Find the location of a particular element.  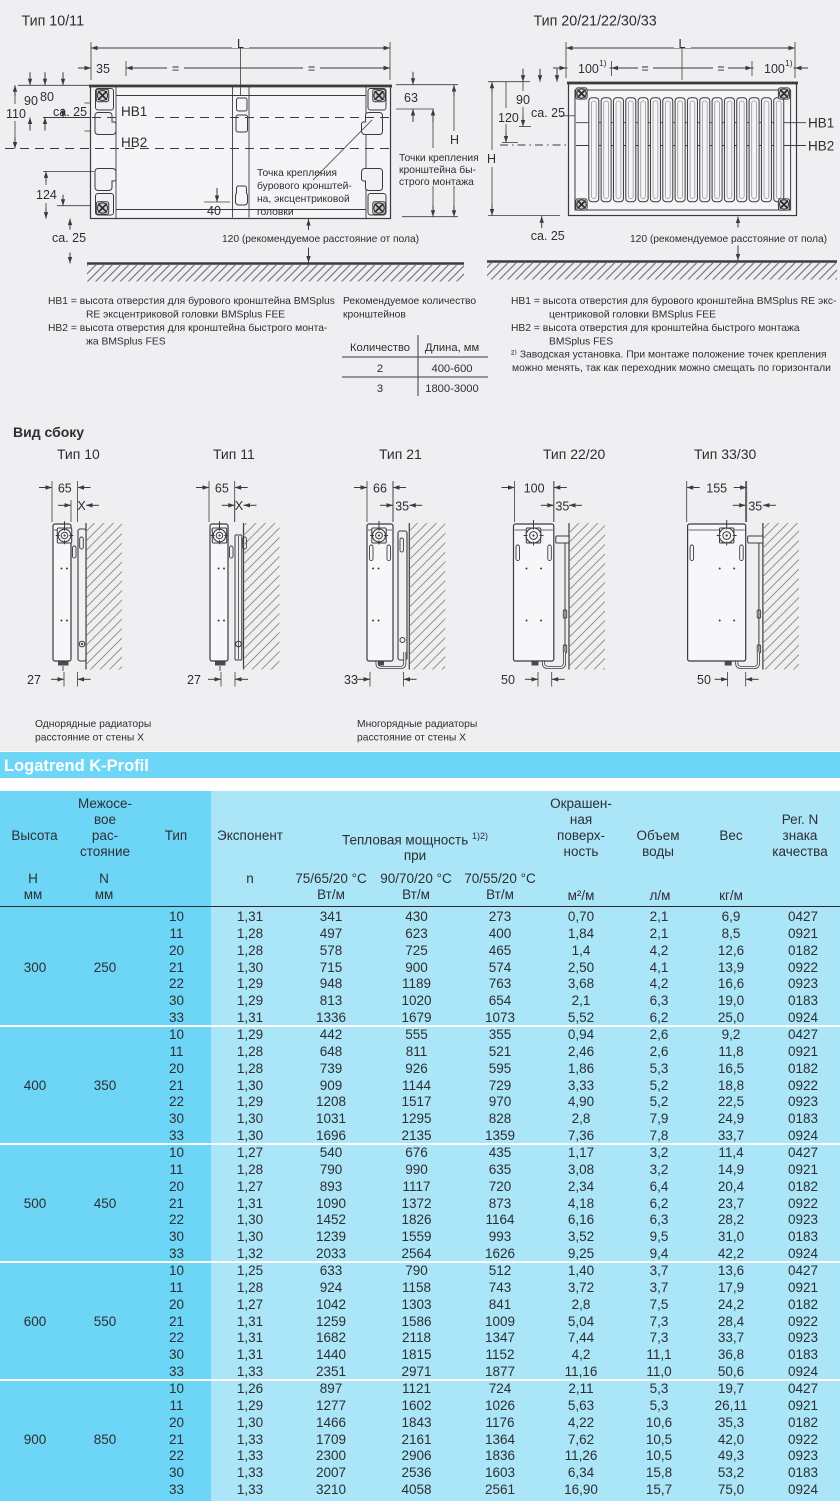

svg-text: Тип 22/20 is located at coordinates (574, 454).